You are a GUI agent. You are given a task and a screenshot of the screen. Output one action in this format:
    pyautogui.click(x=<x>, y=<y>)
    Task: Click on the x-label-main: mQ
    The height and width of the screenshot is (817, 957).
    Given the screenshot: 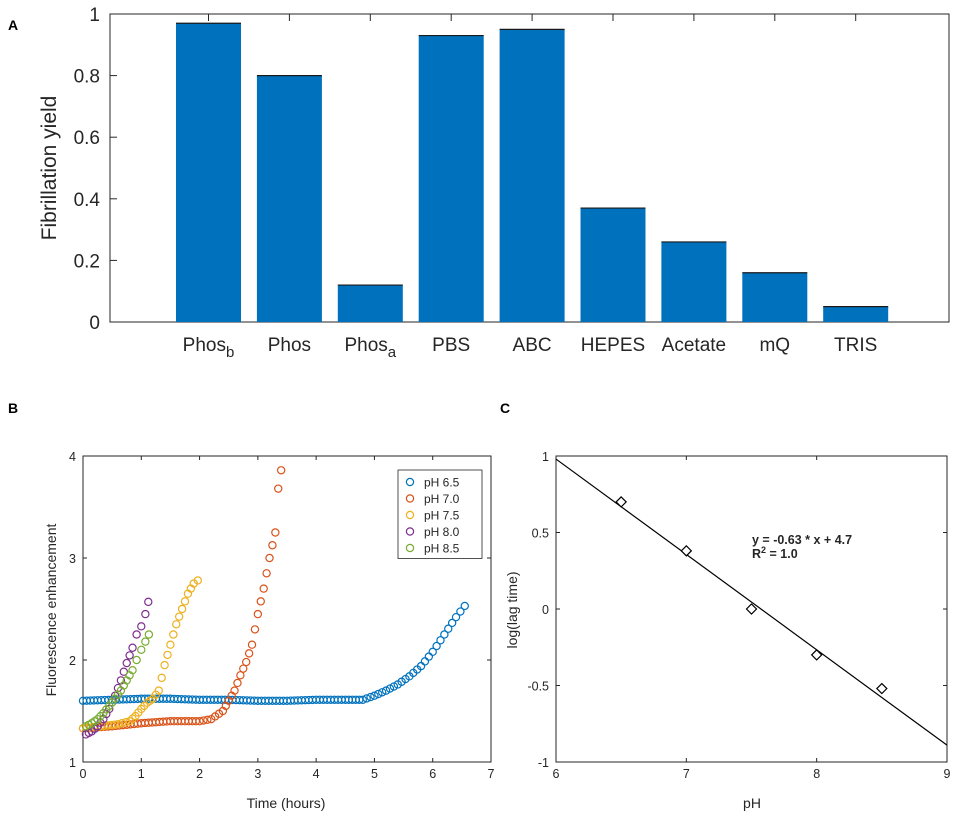 What is the action you would take?
    pyautogui.click(x=774, y=345)
    